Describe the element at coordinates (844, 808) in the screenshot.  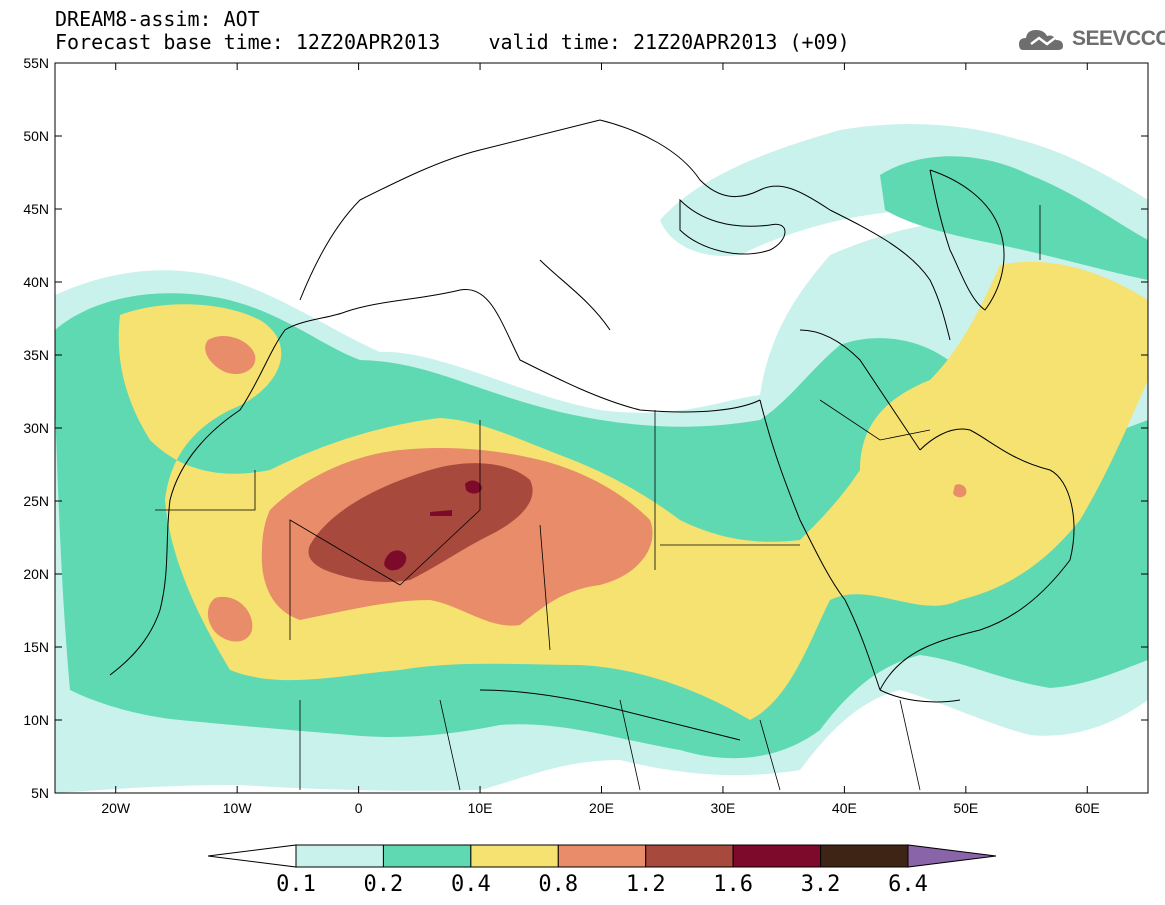
I see `lon-tick-label: 40E` at that location.